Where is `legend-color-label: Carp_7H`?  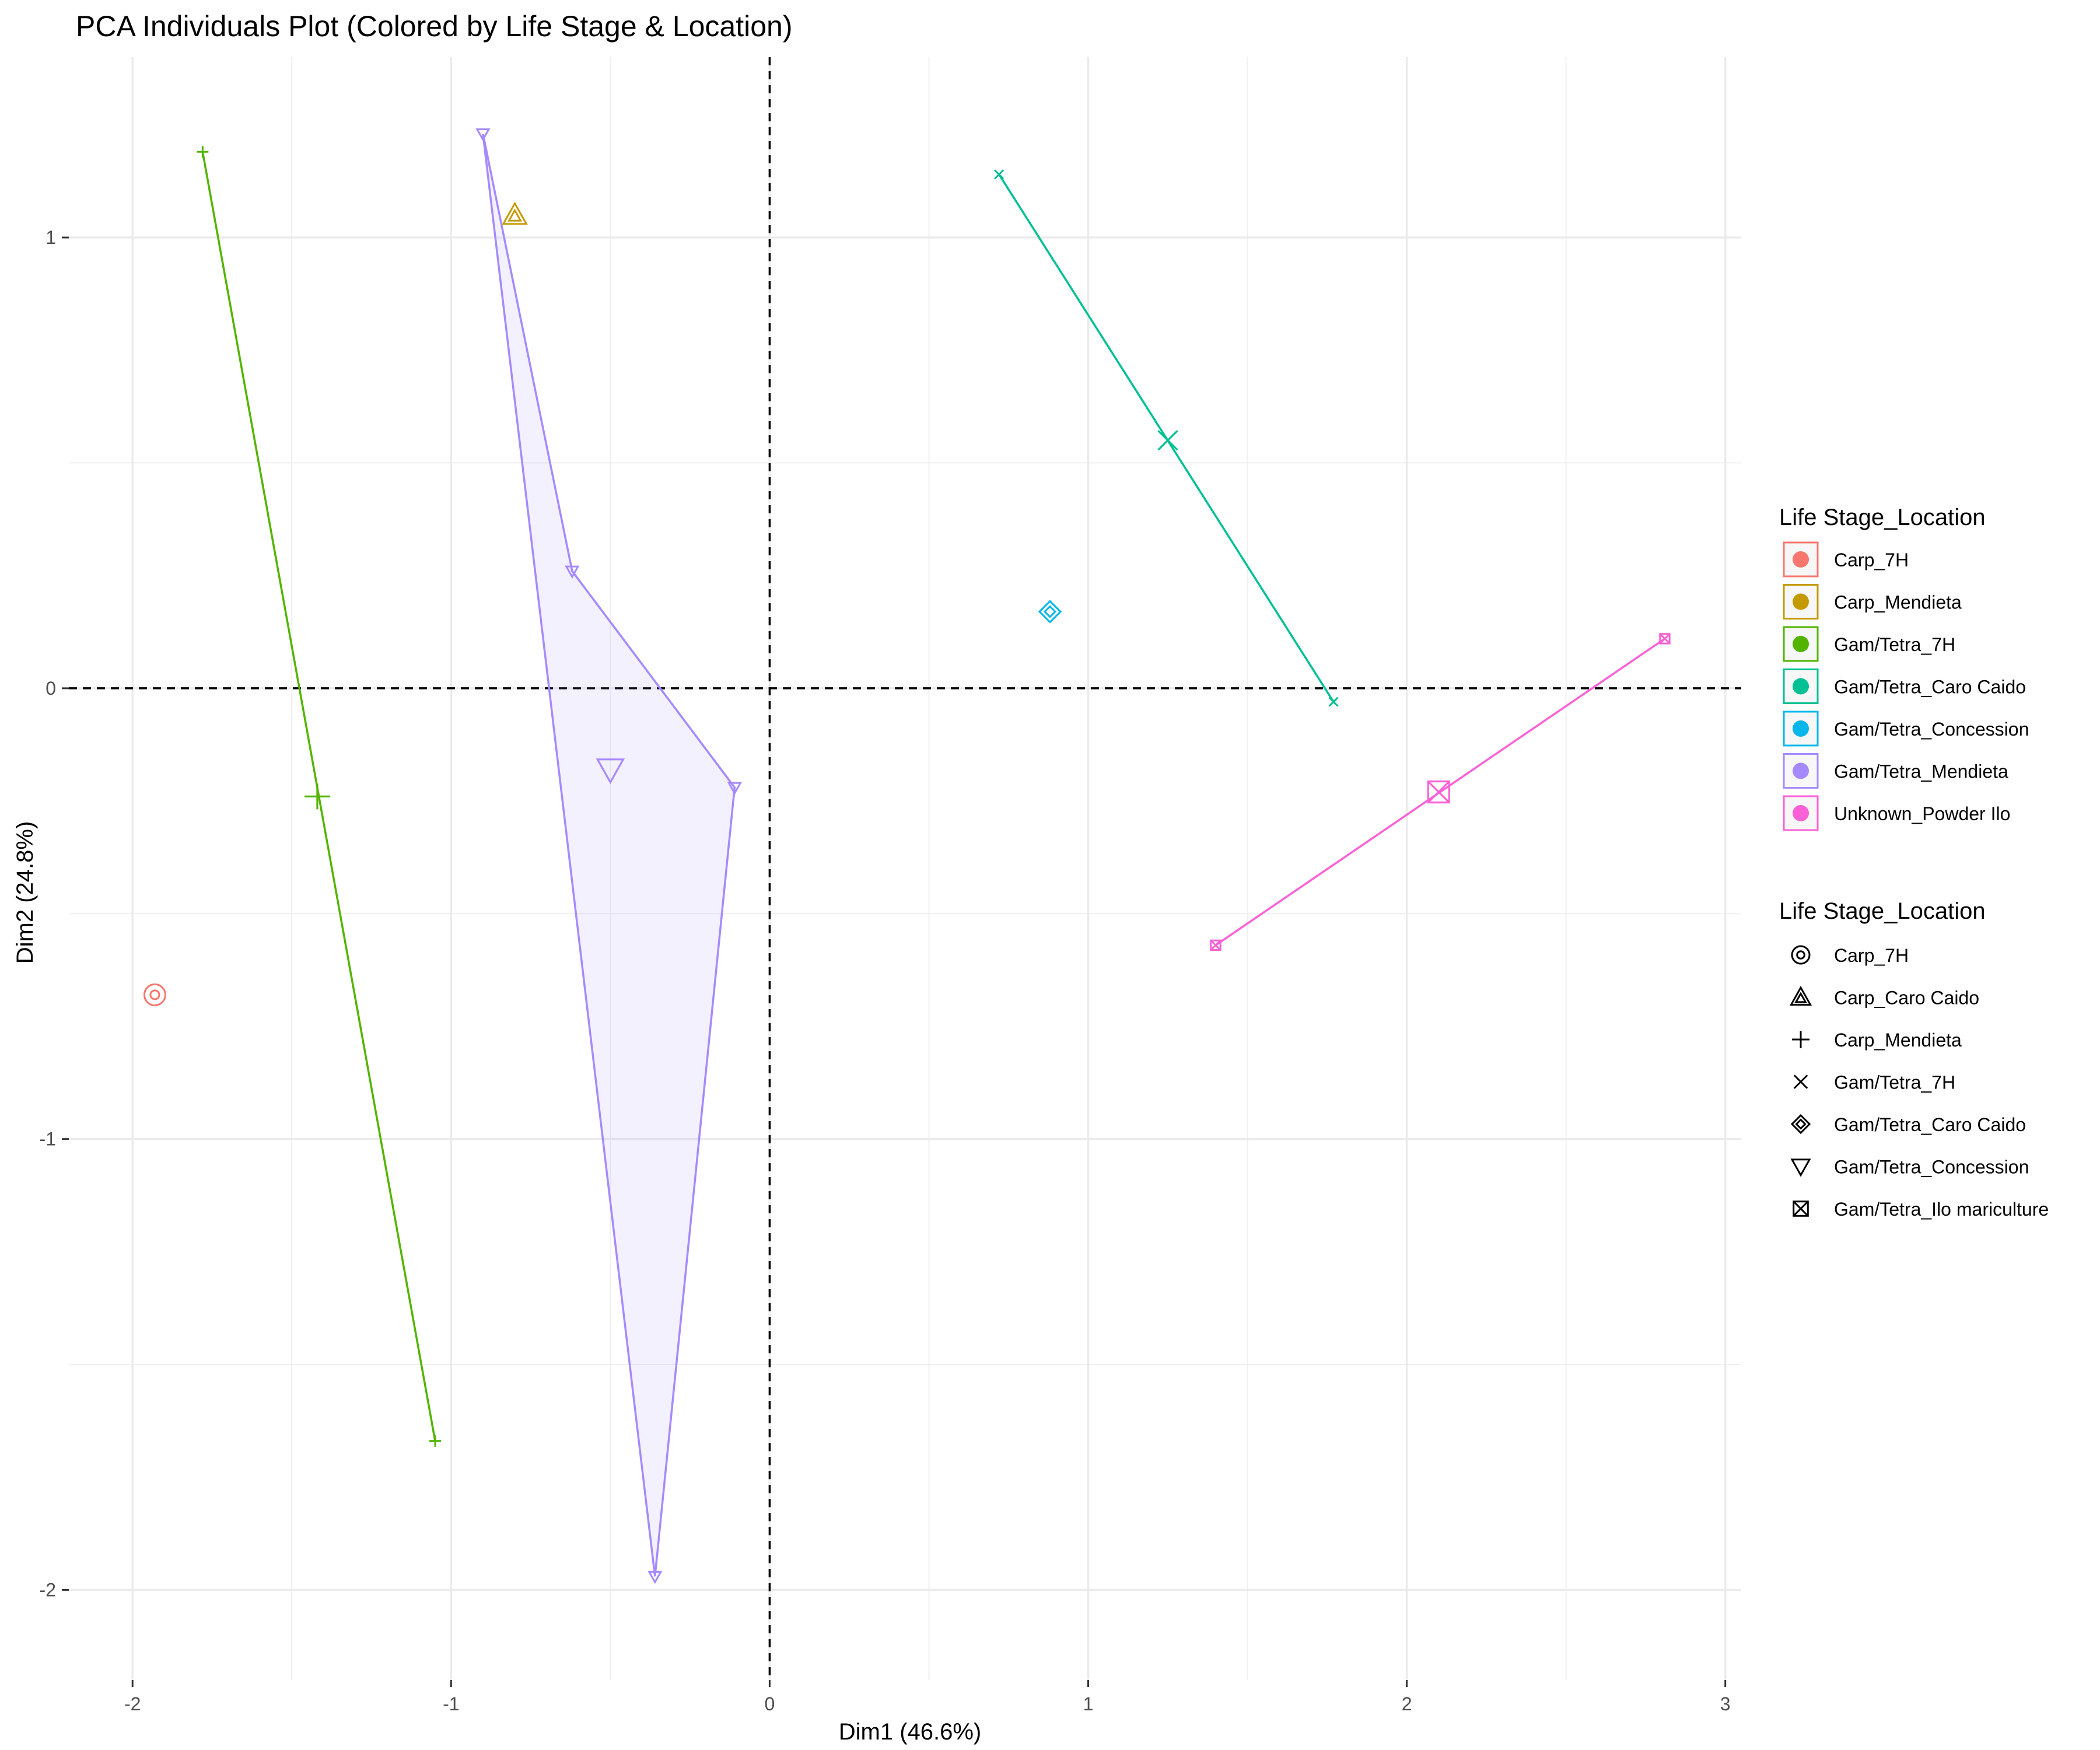 legend-color-label: Carp_7H is located at coordinates (1871, 560).